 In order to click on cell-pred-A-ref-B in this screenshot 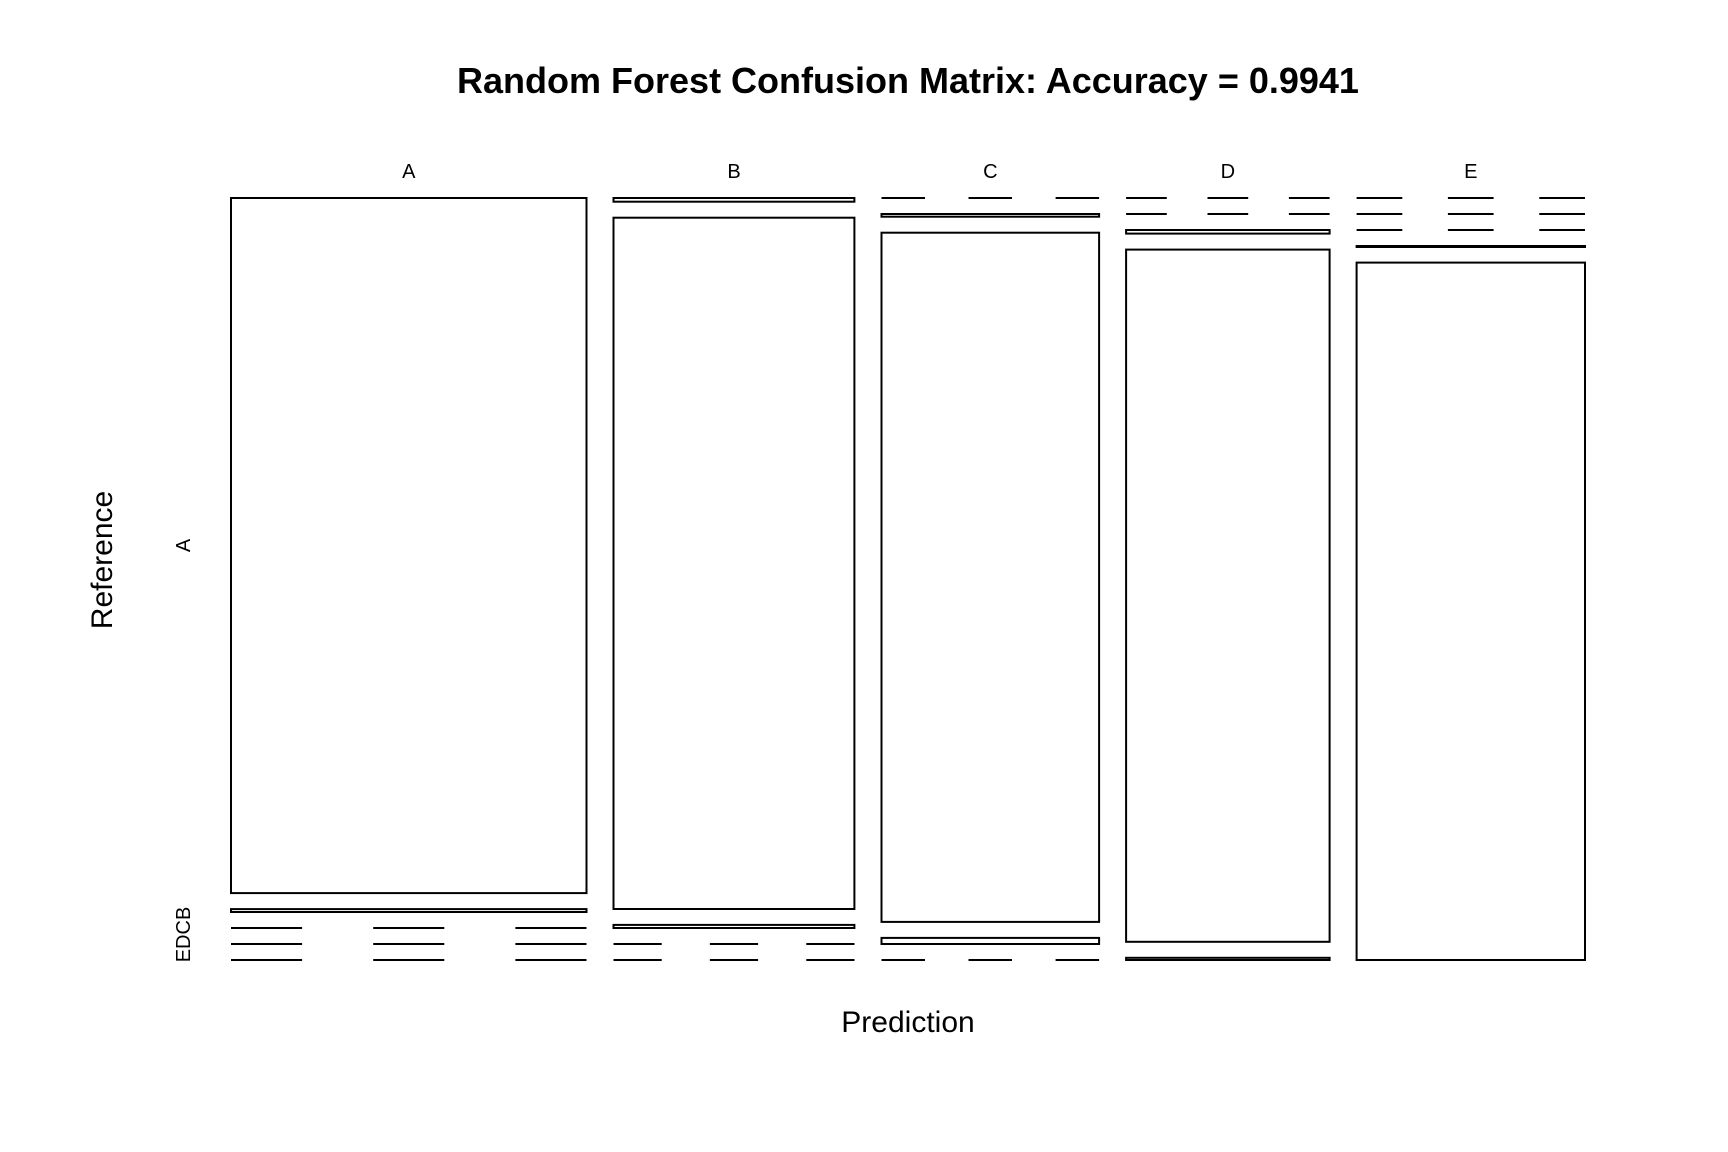, I will do `click(409, 910)`.